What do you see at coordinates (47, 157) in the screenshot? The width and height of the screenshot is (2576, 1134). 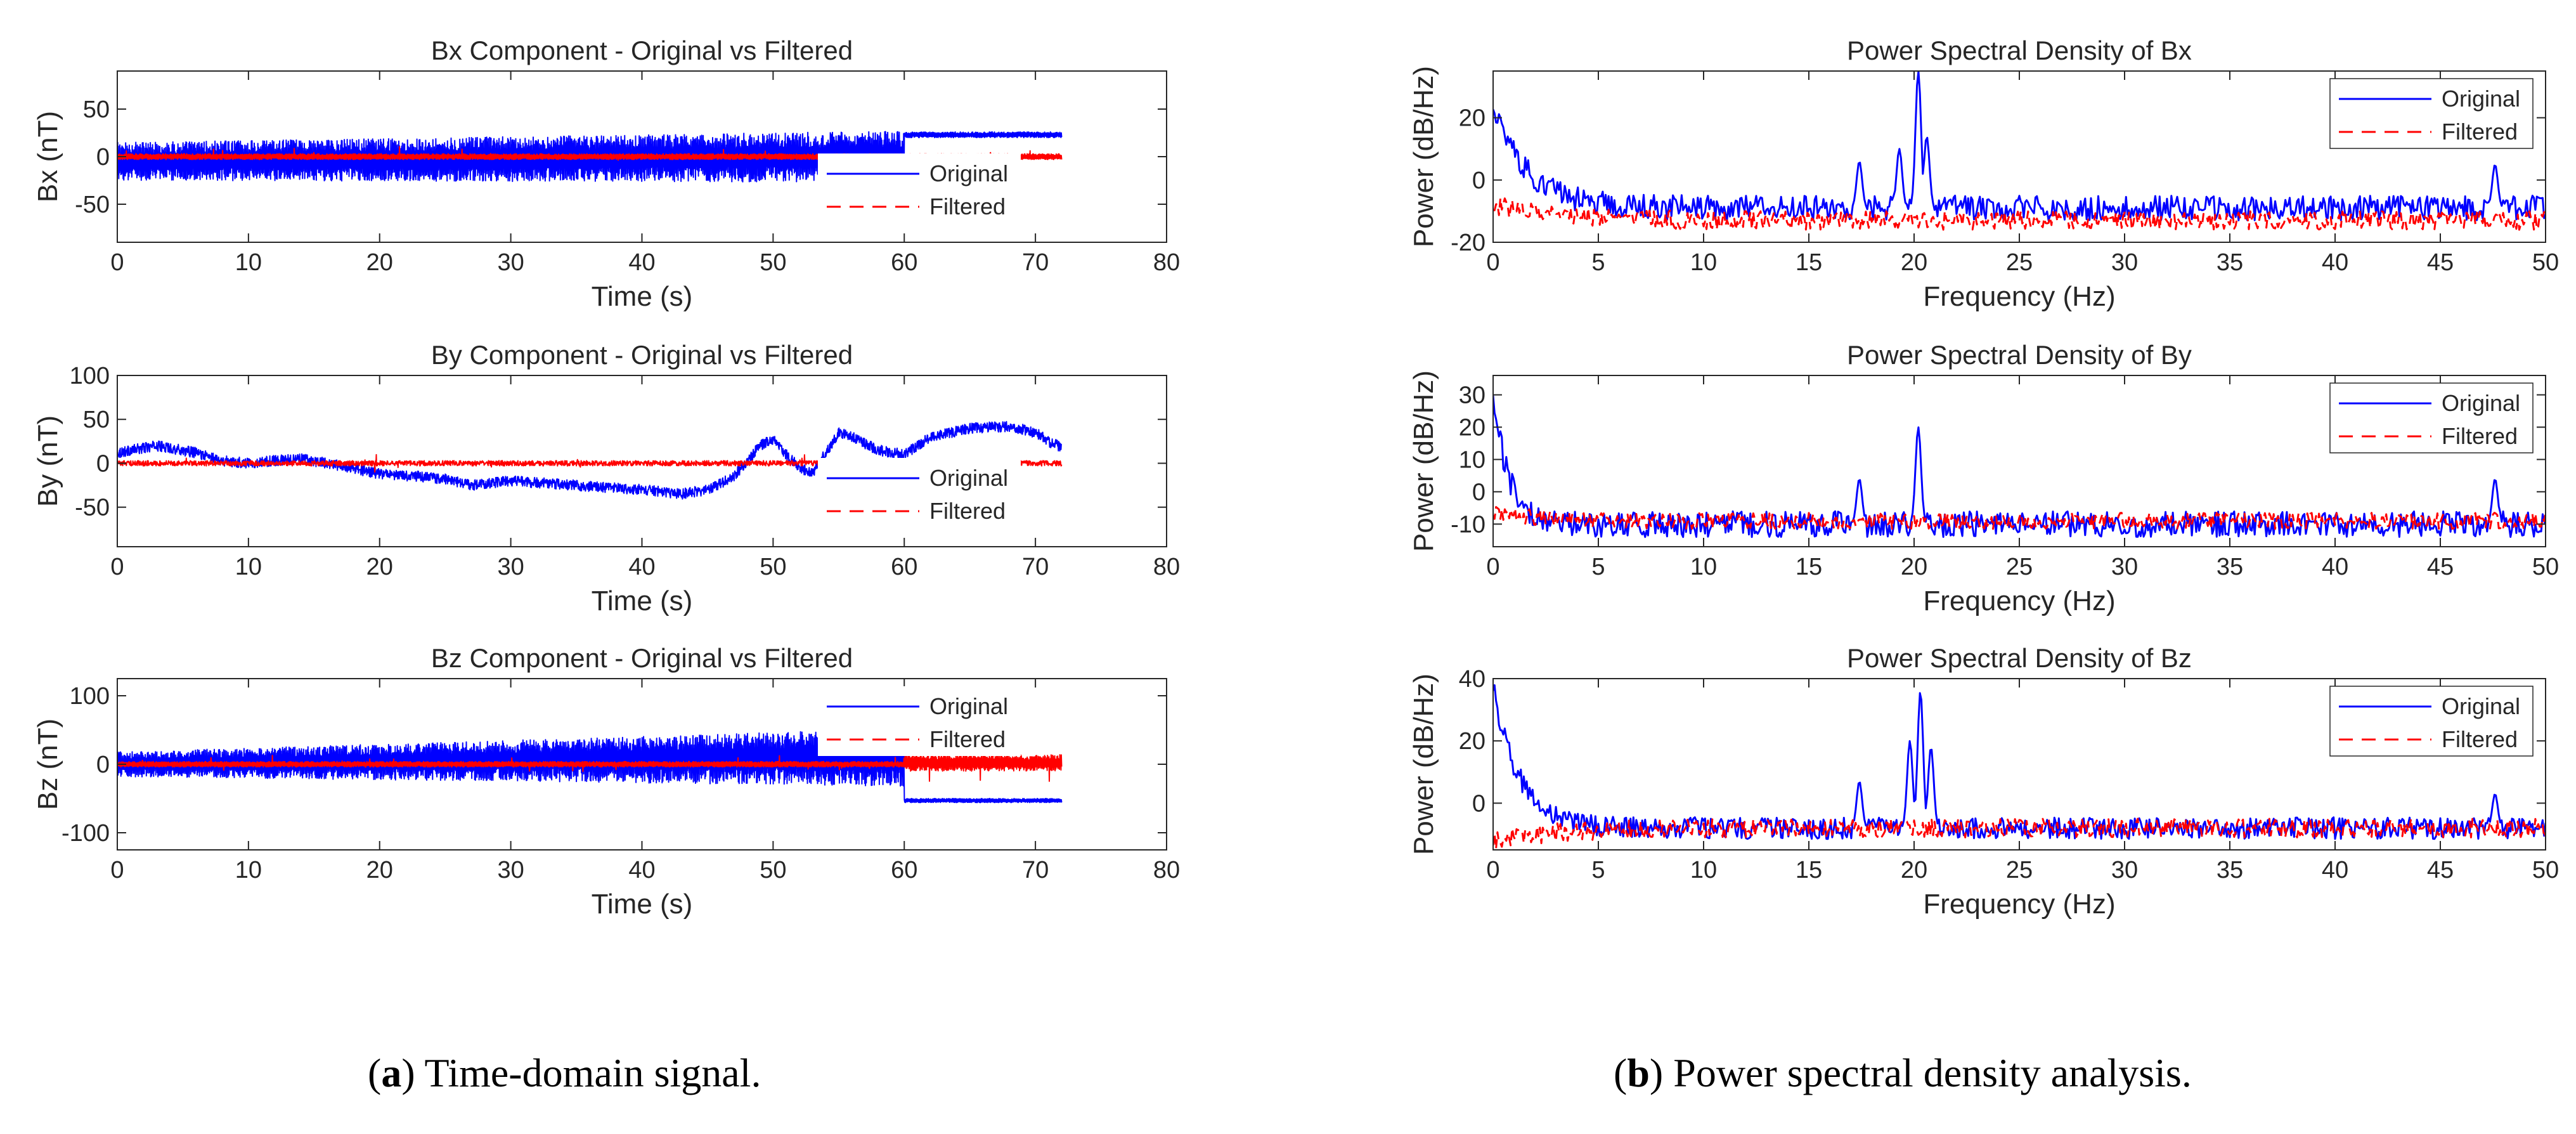 I see `y-axis-label: Bx (nT)` at bounding box center [47, 157].